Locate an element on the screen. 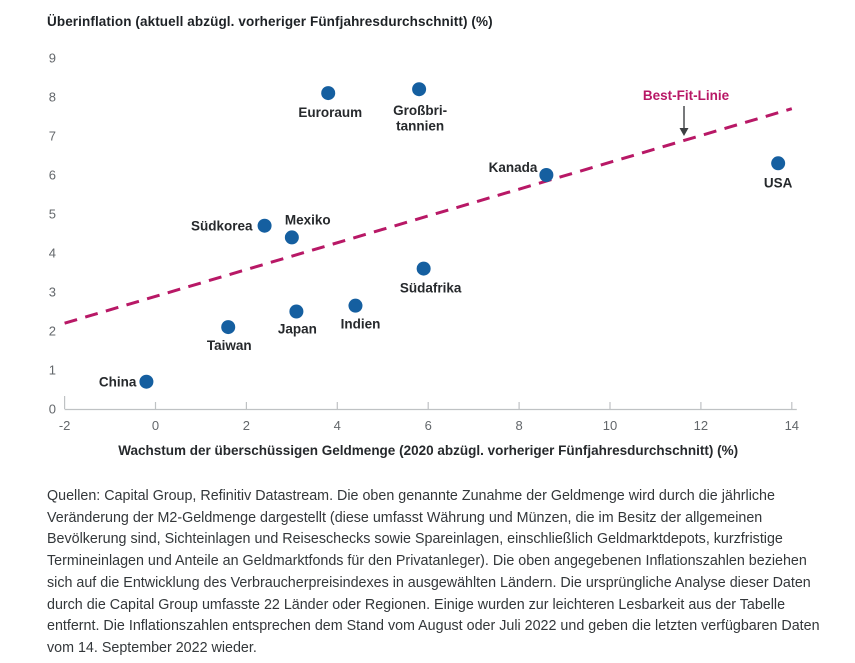  data-point-label-japan: Japan is located at coordinates (297, 329).